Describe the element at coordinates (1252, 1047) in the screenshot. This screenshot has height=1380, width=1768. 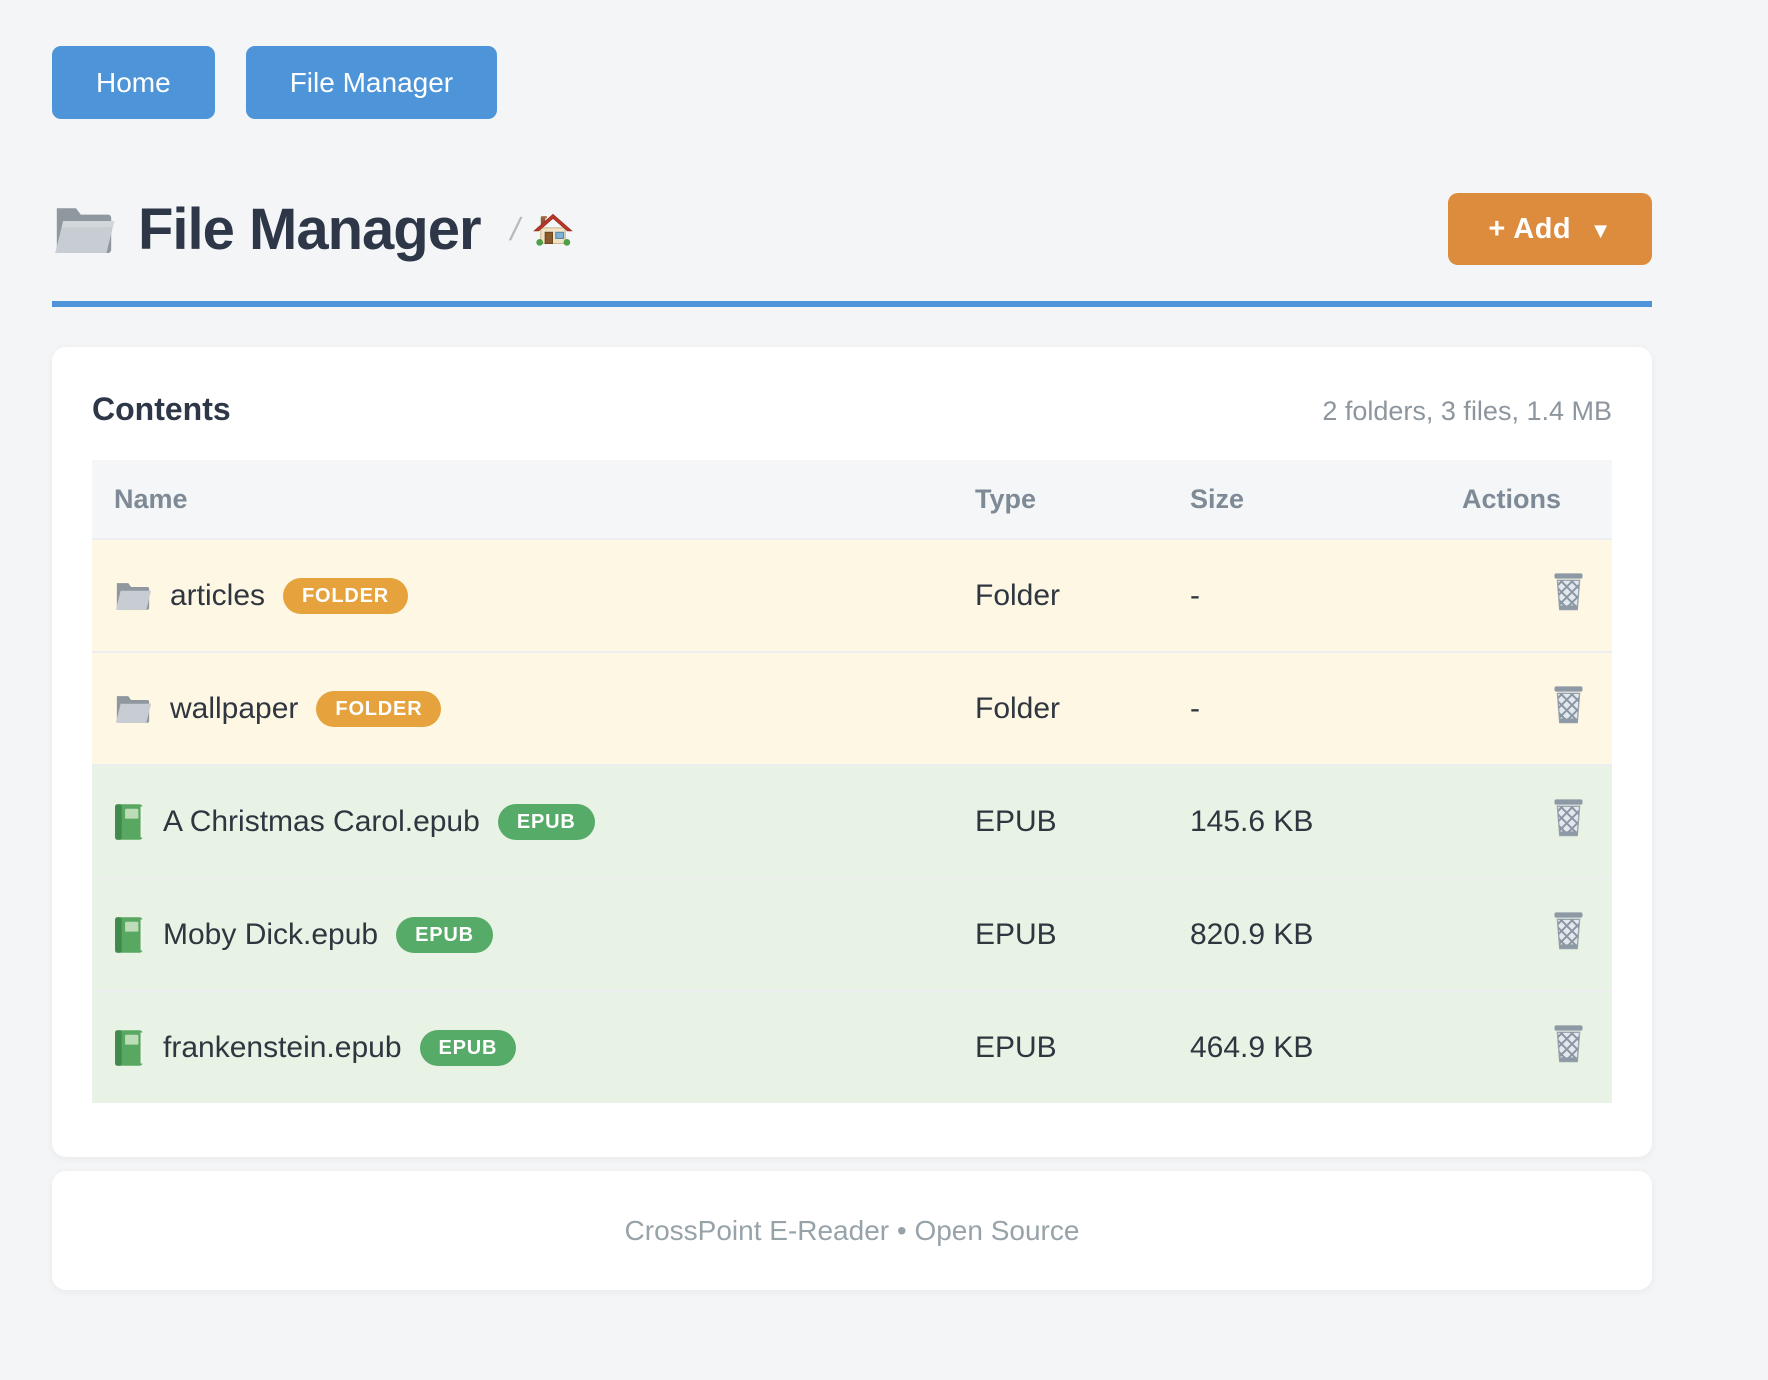
I see `file-size: 464.9 KB` at that location.